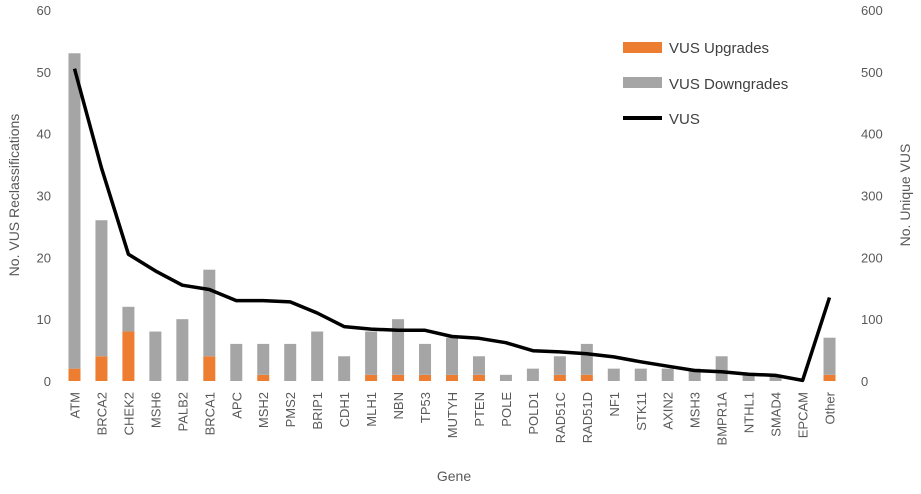  I want to click on bar-downgrades-pms2, so click(290, 362).